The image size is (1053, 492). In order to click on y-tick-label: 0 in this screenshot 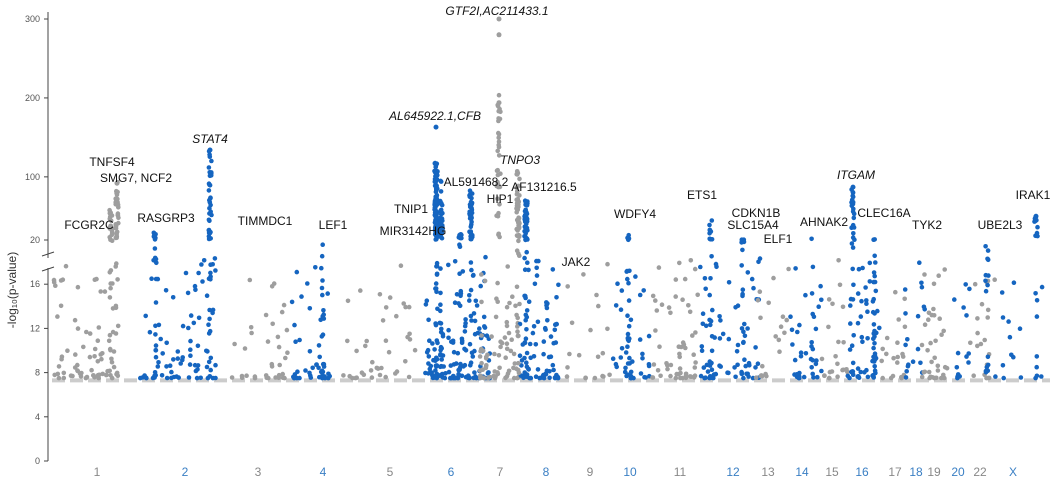, I will do `click(37, 461)`.